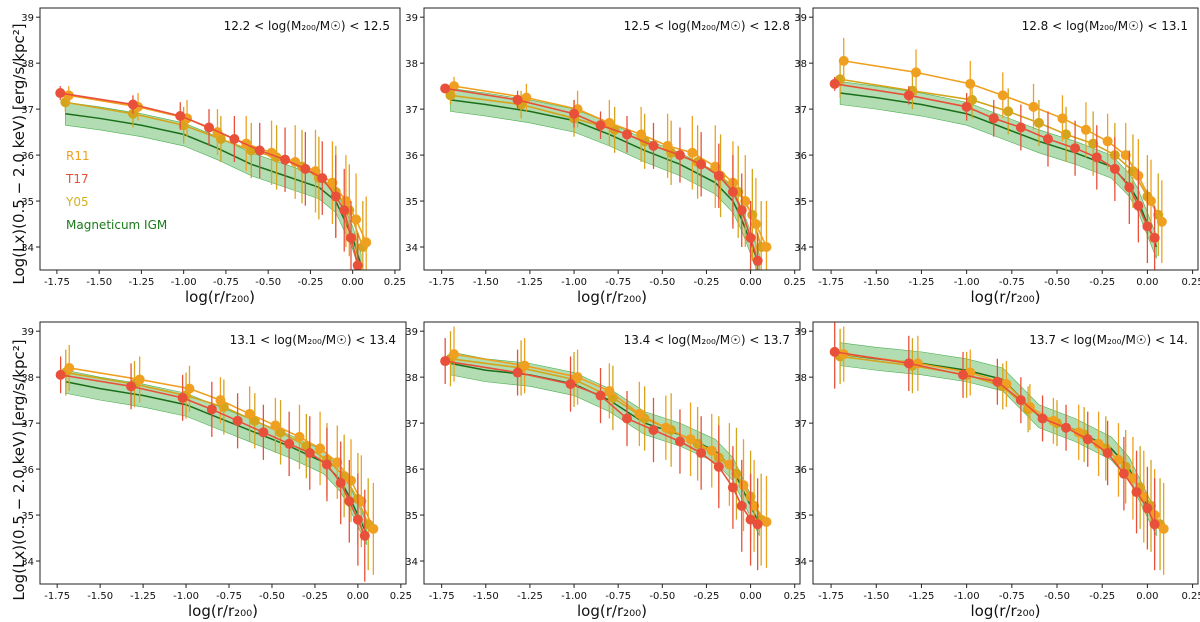 This screenshot has width=1200, height=622. Describe the element at coordinates (994, 446) in the screenshot. I see `series-t17` at that location.